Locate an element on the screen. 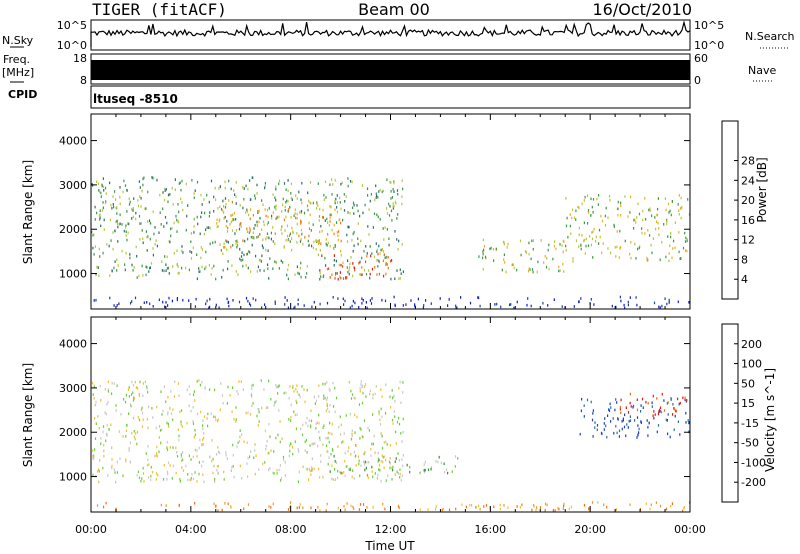 Image resolution: width=800 pixels, height=554 pixels. colorbar-tick-label: 12 is located at coordinates (748, 240).